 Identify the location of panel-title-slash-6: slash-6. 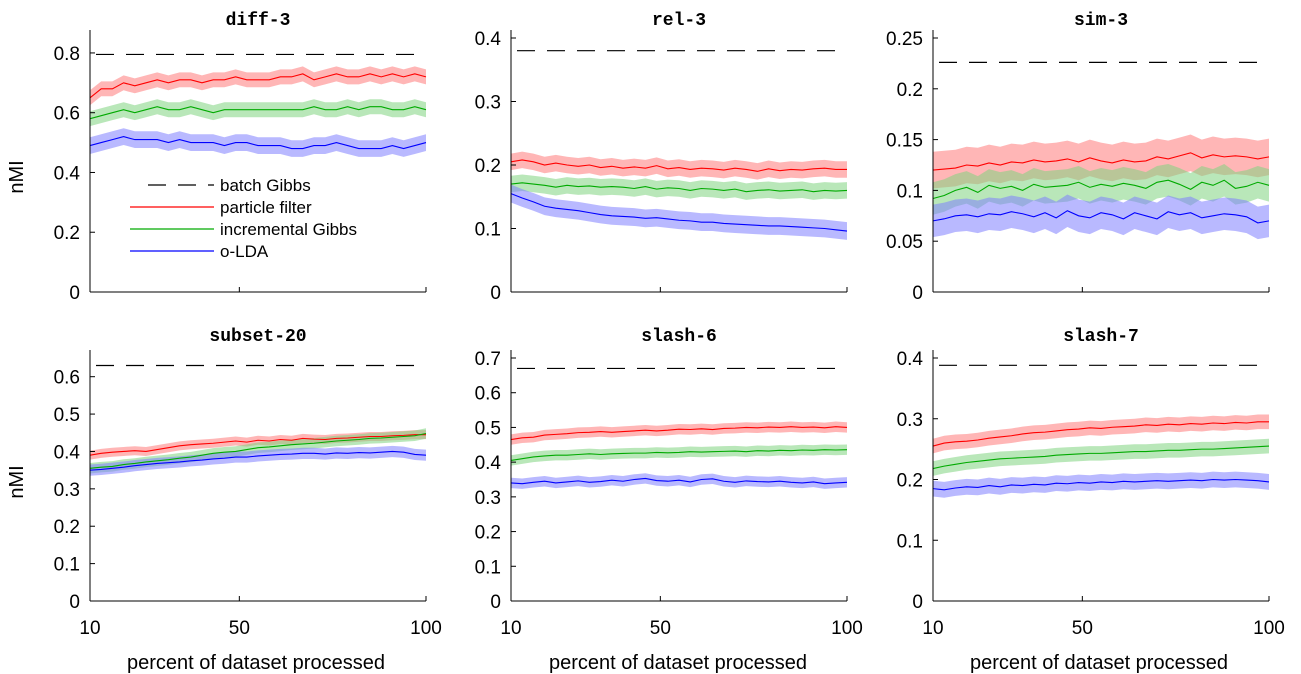
(679, 337).